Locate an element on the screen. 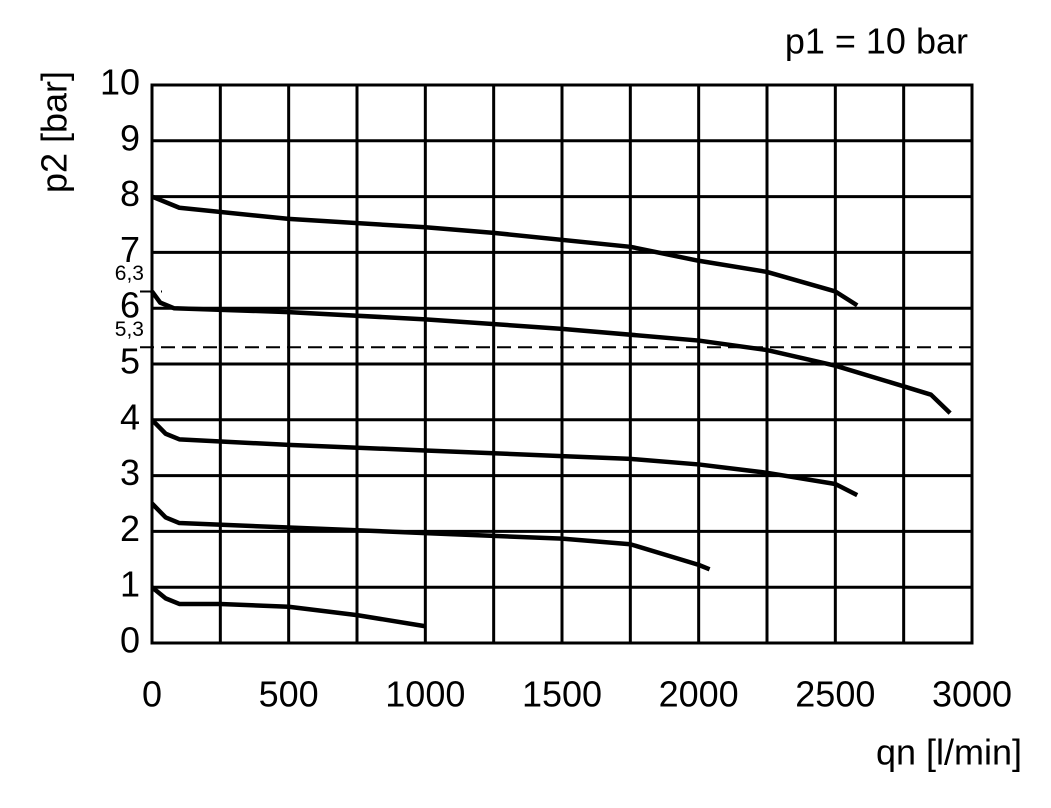  x-tick-label: 1000 is located at coordinates (425, 694).